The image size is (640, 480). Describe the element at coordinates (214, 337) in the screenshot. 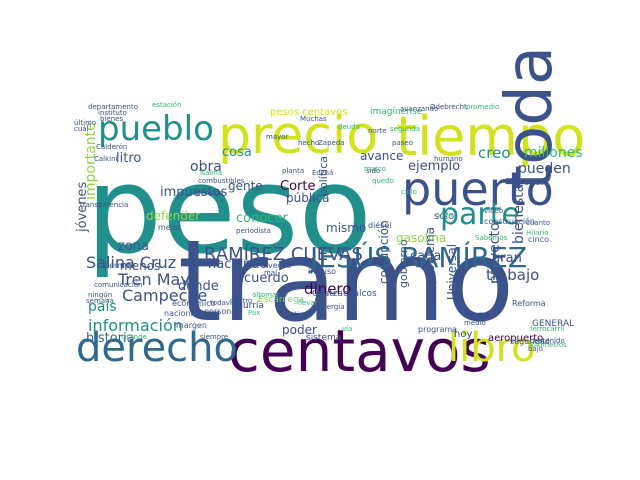

I see `word-siempre: siempre` at that location.